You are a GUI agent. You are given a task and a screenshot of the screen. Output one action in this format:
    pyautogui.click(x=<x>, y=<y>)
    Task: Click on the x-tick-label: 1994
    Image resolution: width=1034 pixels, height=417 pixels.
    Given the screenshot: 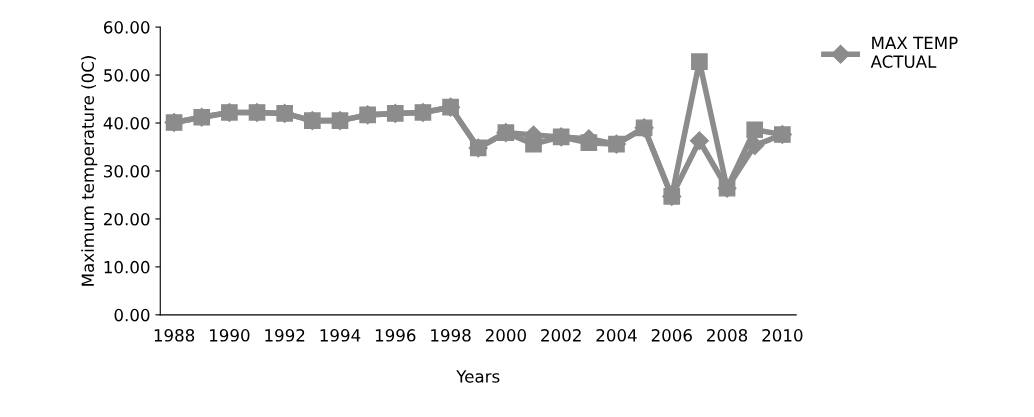 What is the action you would take?
    pyautogui.click(x=340, y=335)
    